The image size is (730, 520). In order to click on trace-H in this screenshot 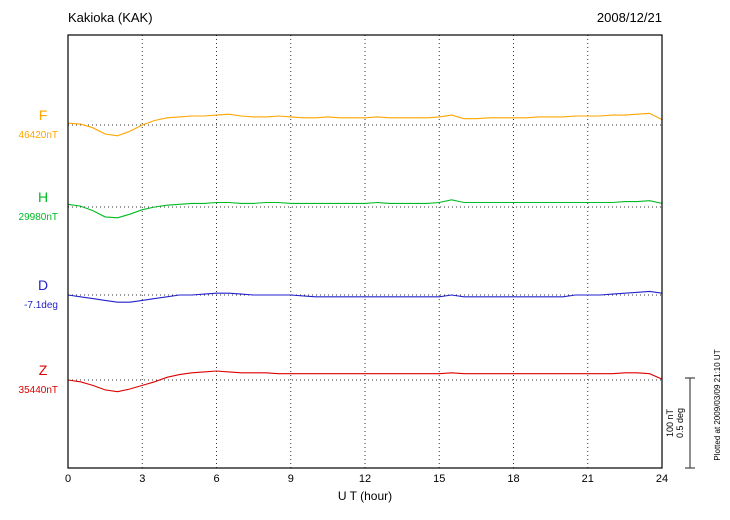, I will do `click(365, 209)`.